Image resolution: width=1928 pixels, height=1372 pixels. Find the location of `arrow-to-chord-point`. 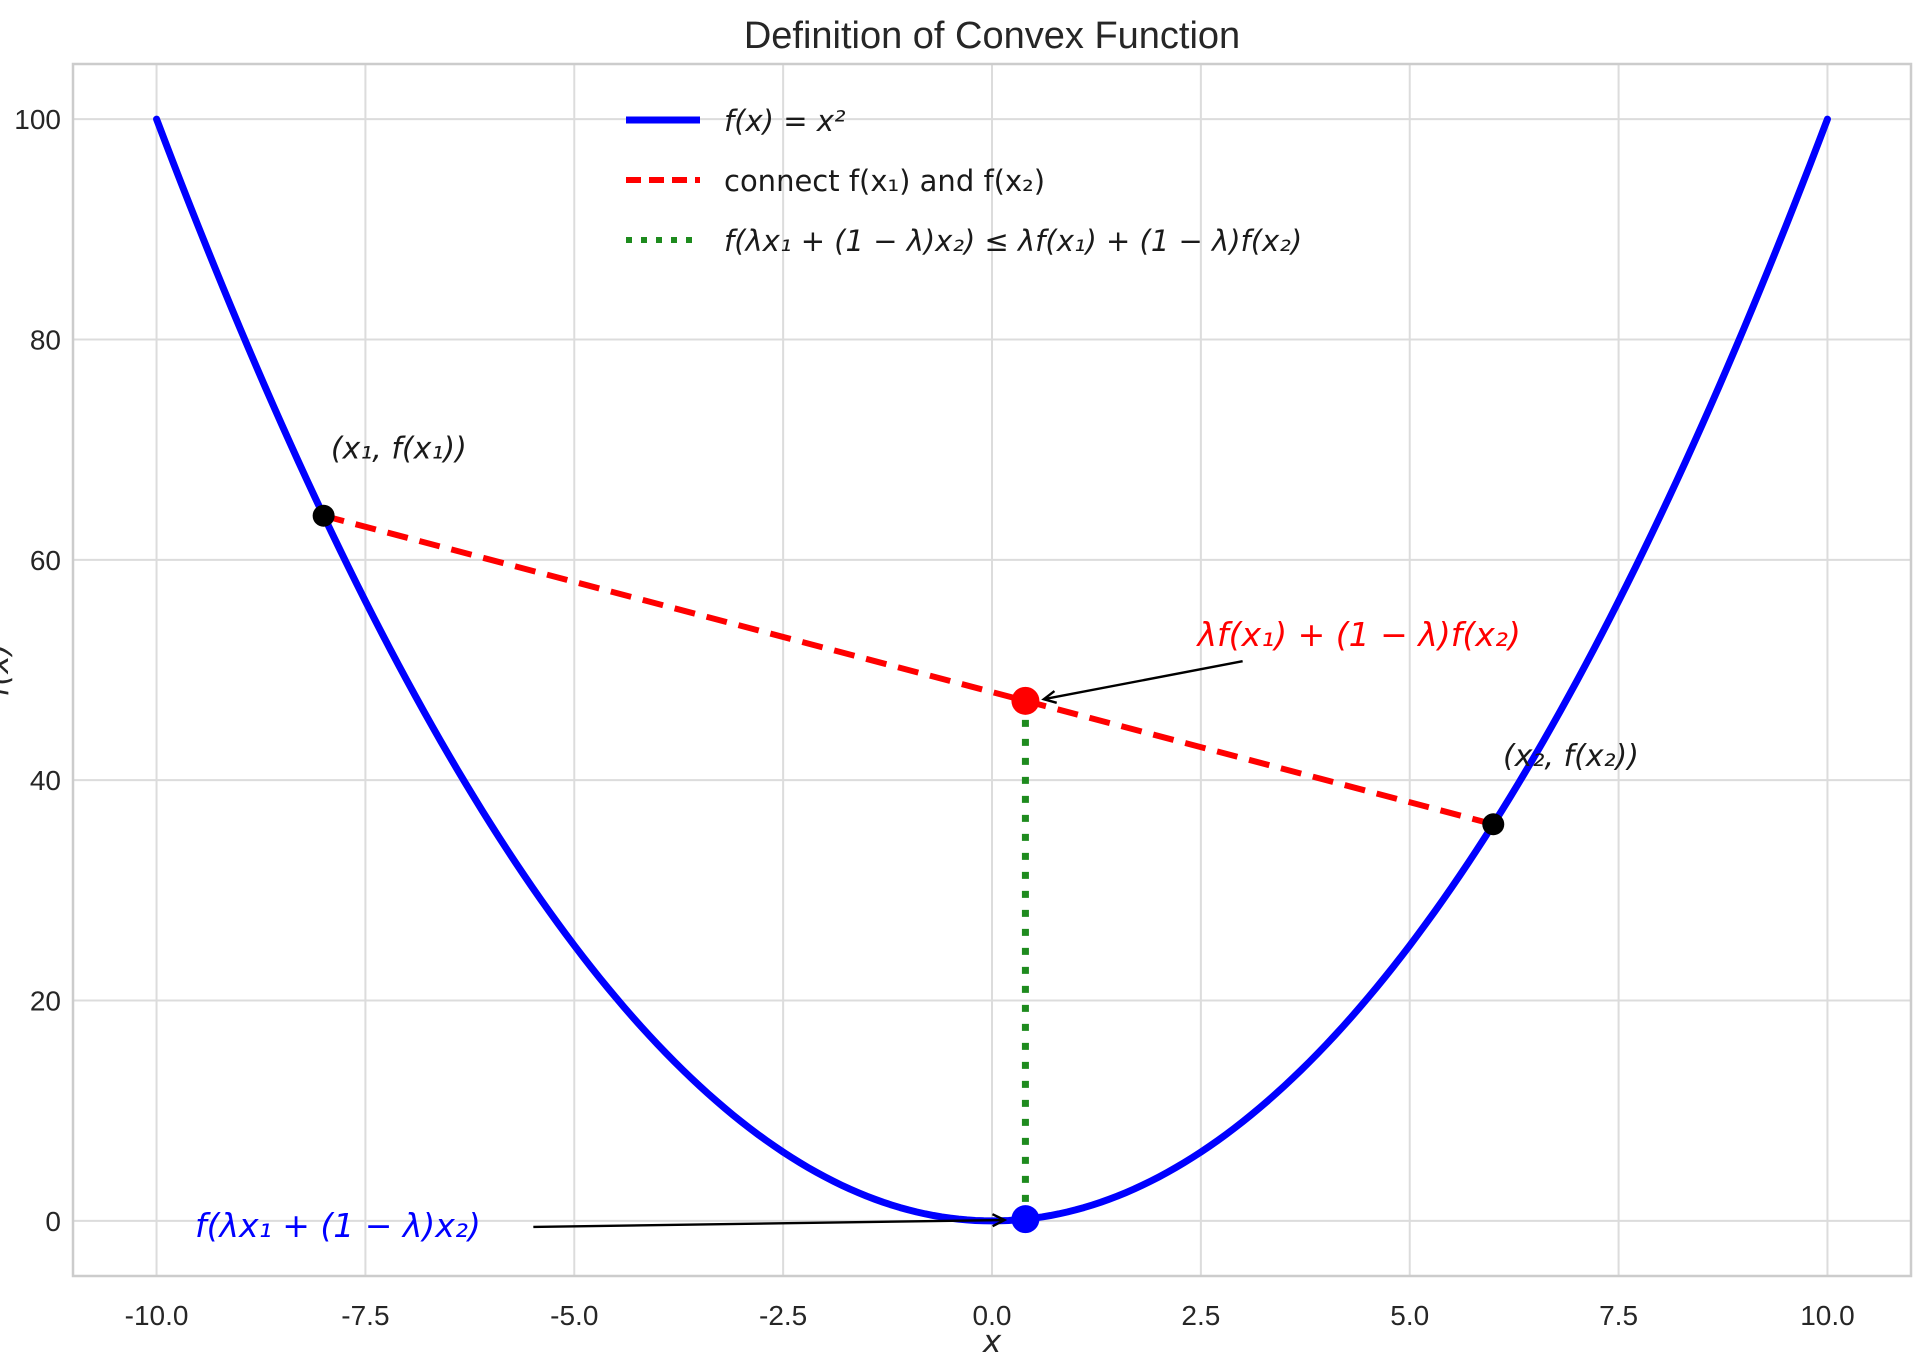

arrow-to-chord-point is located at coordinates (1142, 682).